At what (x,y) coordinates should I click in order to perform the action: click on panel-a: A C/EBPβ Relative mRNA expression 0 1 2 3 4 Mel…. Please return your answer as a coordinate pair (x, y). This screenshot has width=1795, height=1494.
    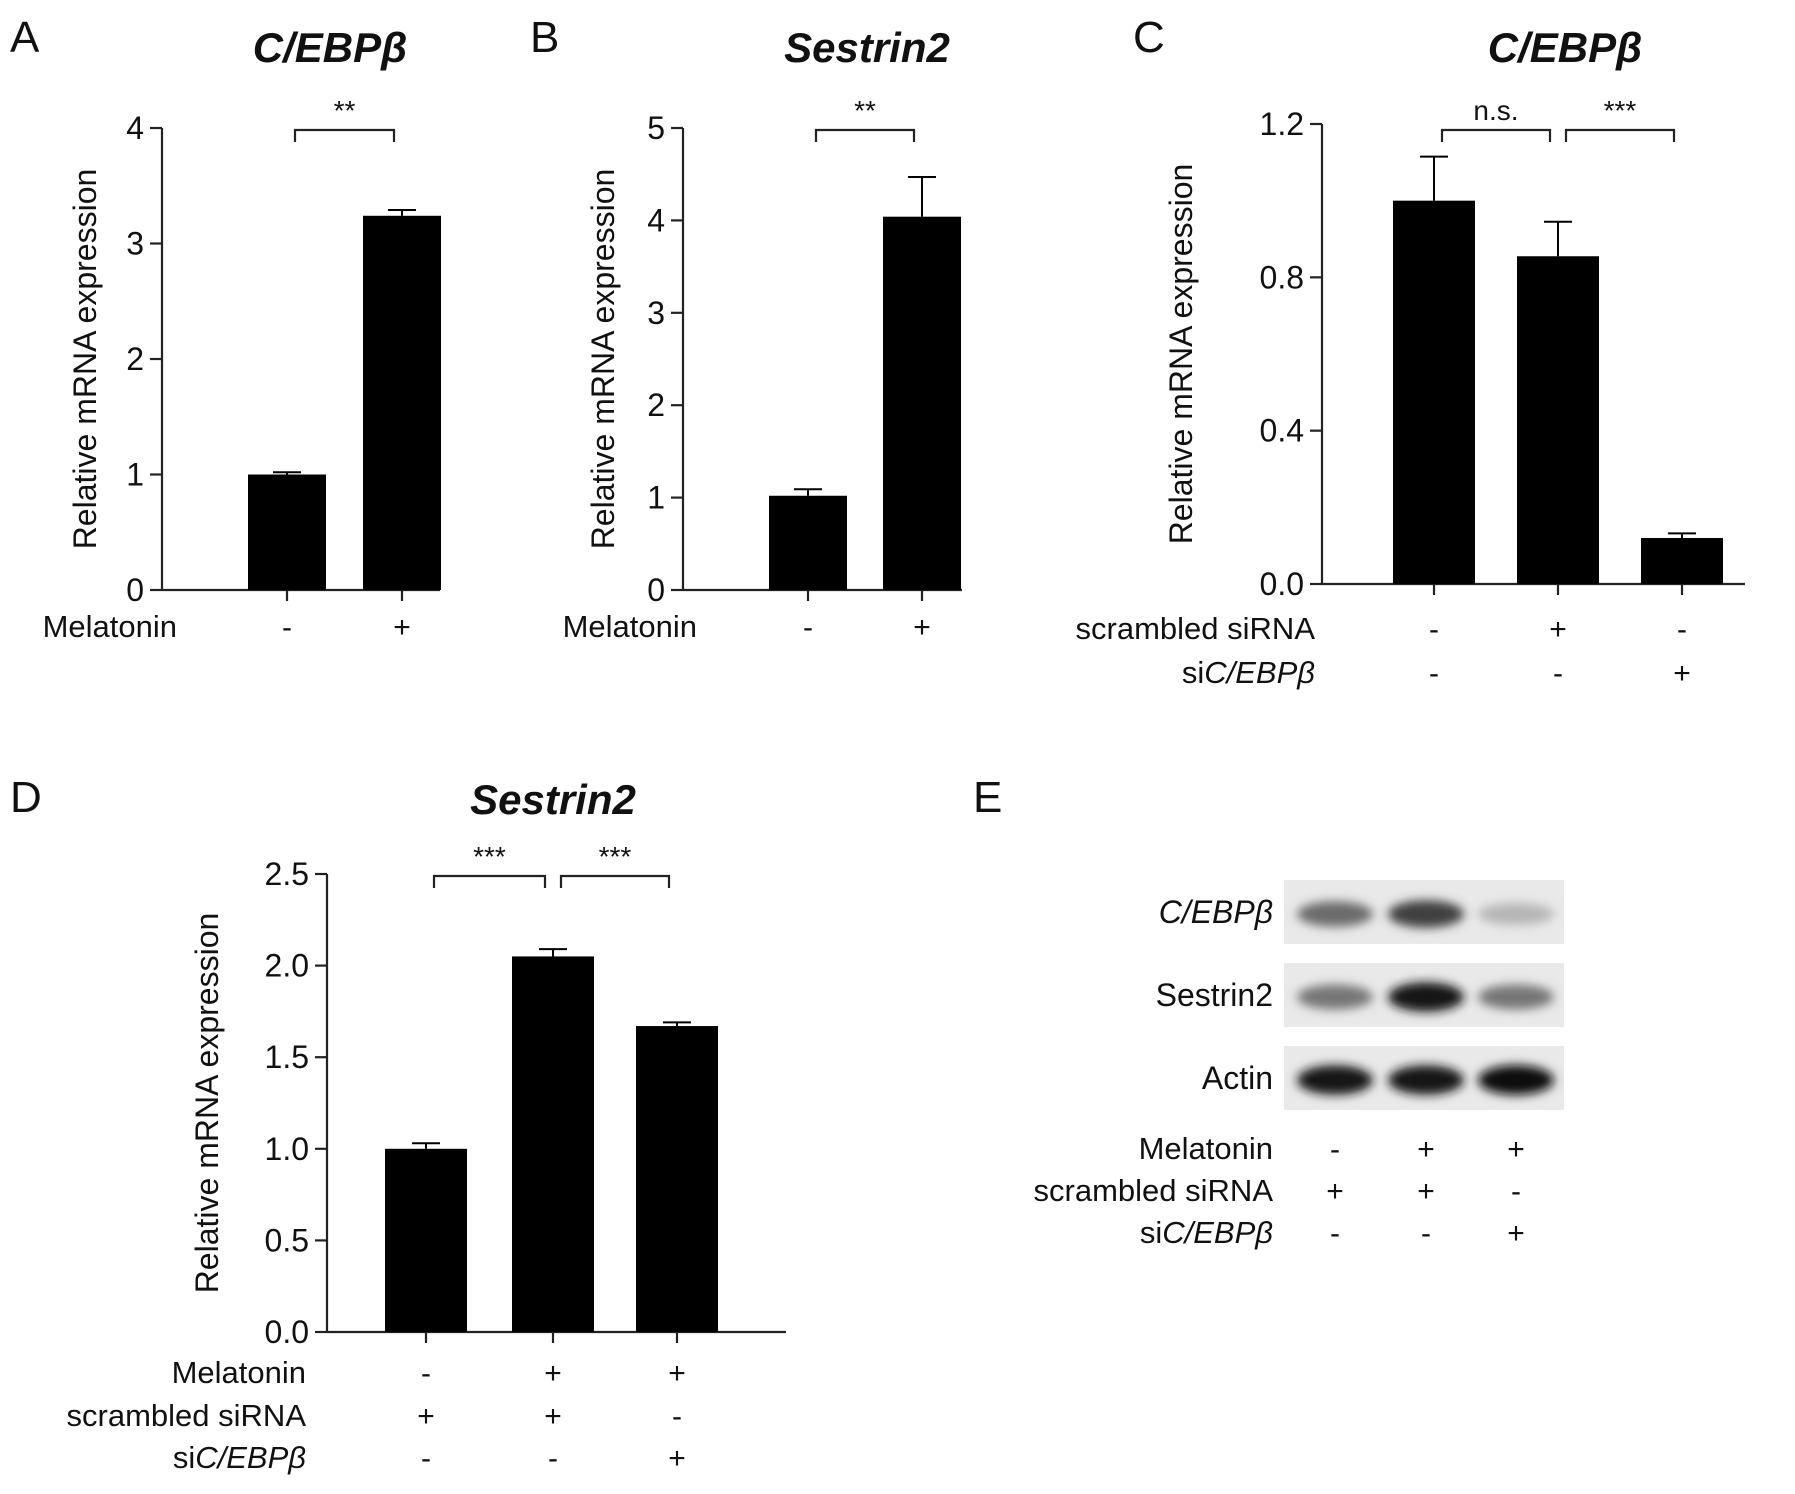
    Looking at the image, I should click on (225, 328).